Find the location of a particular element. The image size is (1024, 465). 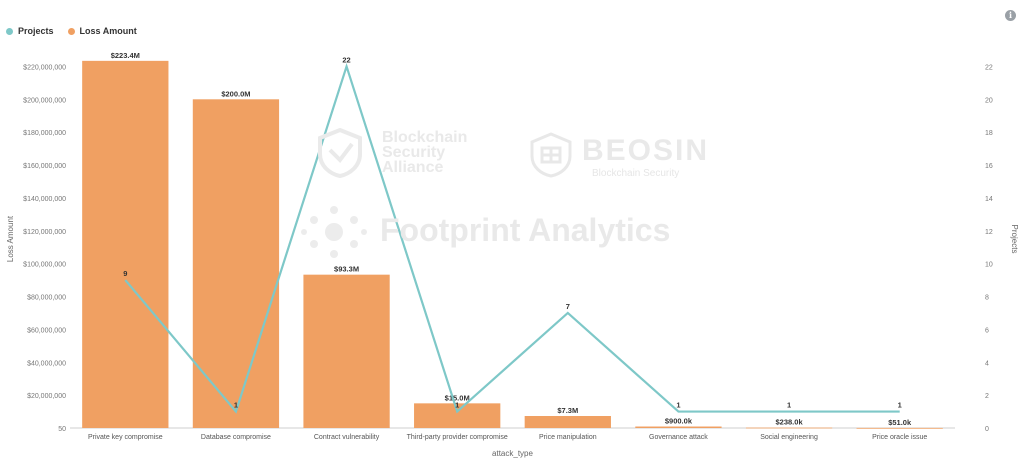

x-tick-label: Price manipulation is located at coordinates (568, 437).